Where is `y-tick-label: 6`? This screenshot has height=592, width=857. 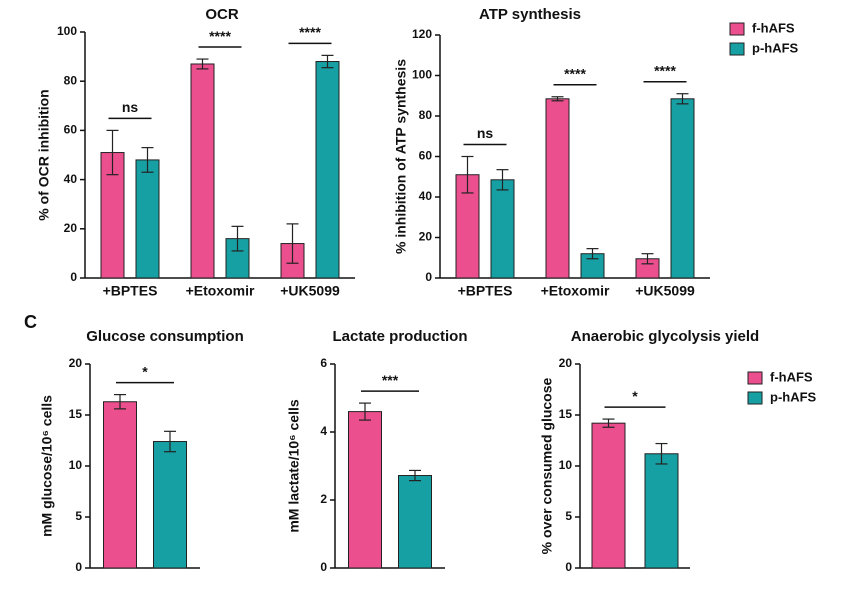 y-tick-label: 6 is located at coordinates (323, 363).